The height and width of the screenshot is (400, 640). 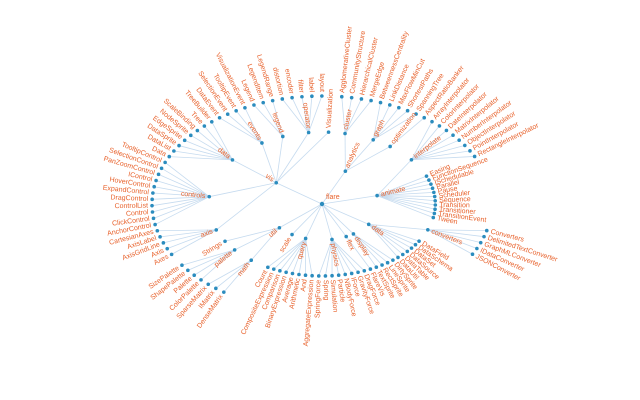 I want to click on leaf-label: SpringForce, so click(x=318, y=299).